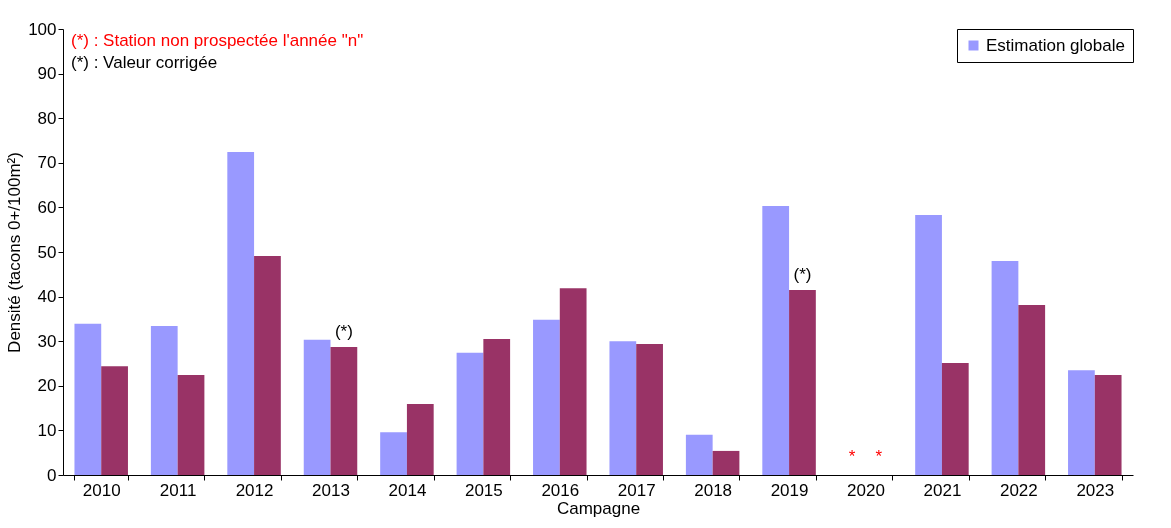 This screenshot has height=528, width=1171. I want to click on y-tick-label: 40, so click(47, 297).